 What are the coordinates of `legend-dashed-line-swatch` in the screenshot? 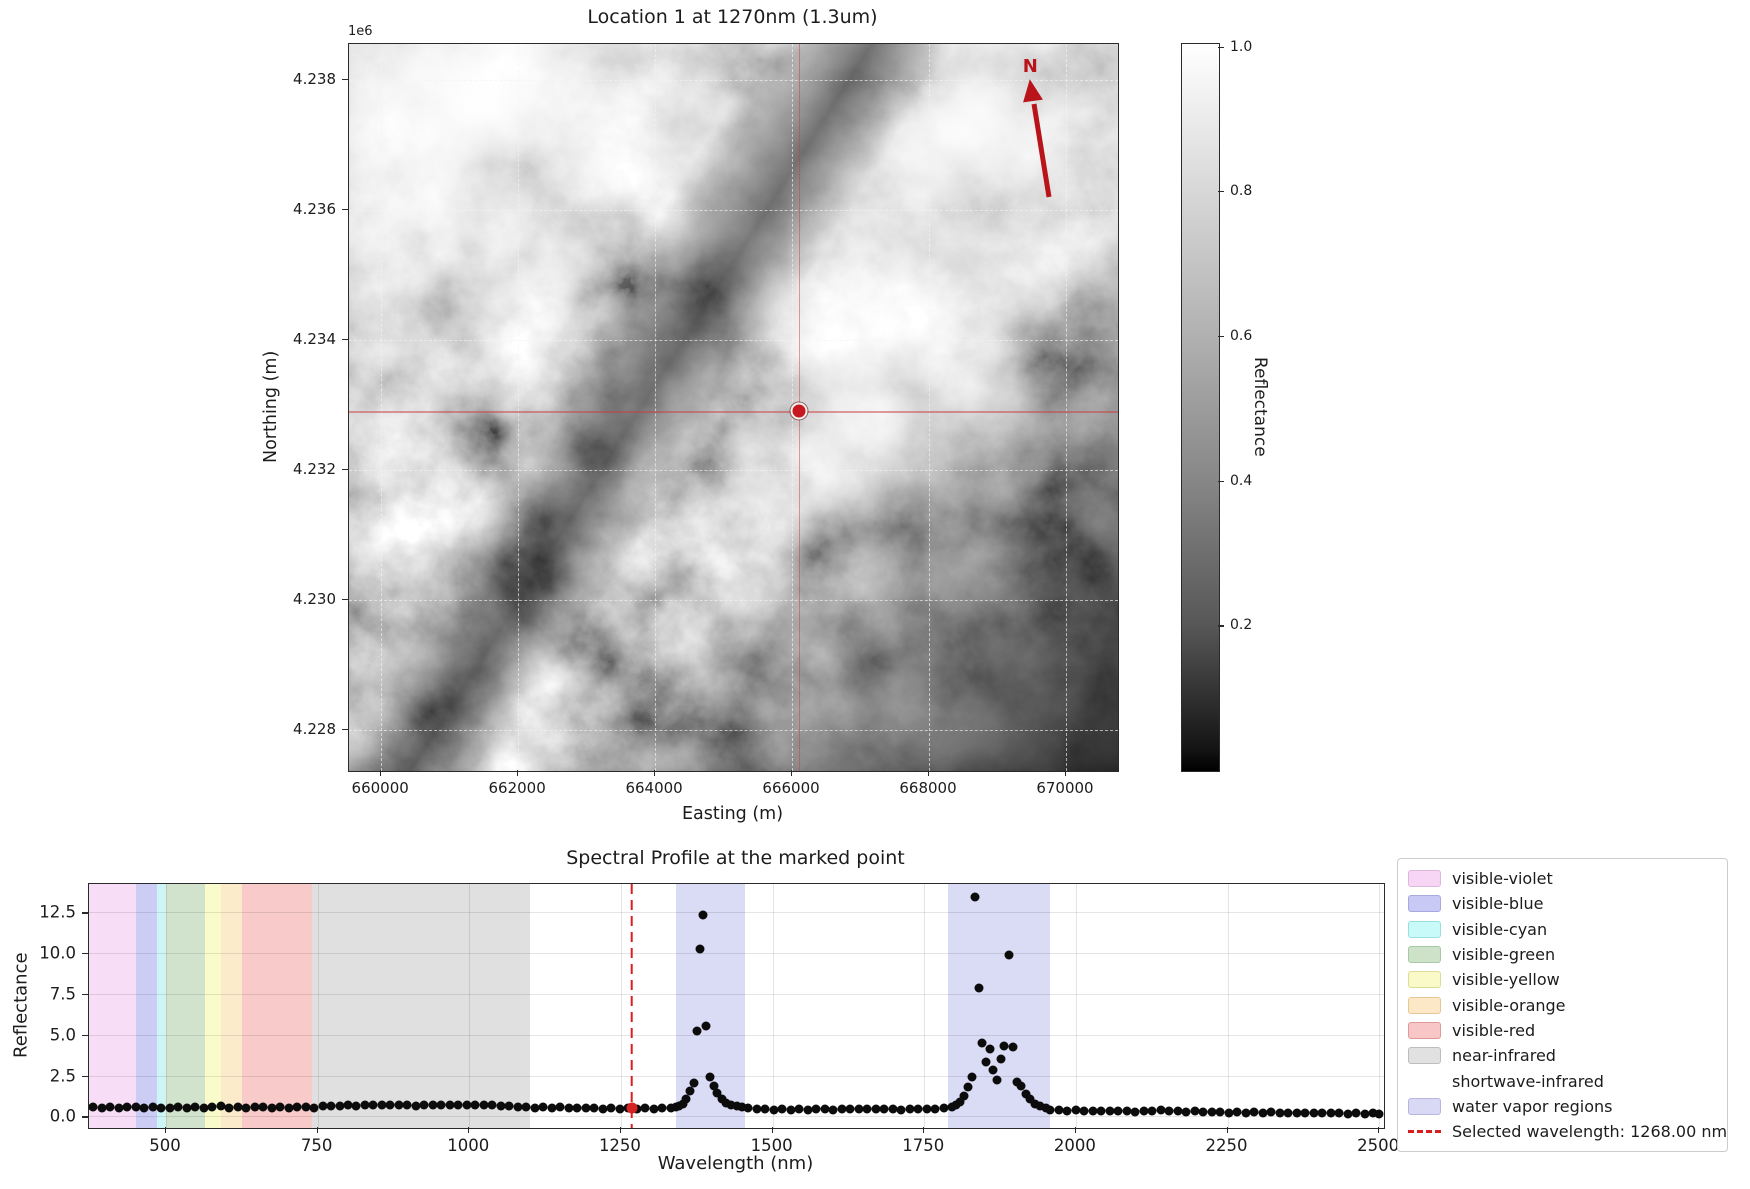 It's located at (1424, 1132).